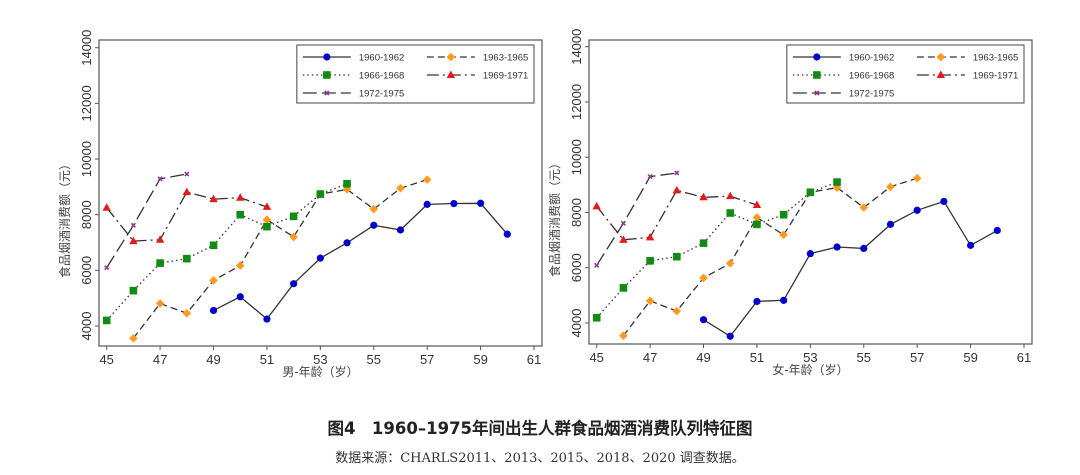  Describe the element at coordinates (540, 428) in the screenshot. I see `figure-title: 图4 1960–1975年间出生人群食品烟酒消费队列特征图` at that location.